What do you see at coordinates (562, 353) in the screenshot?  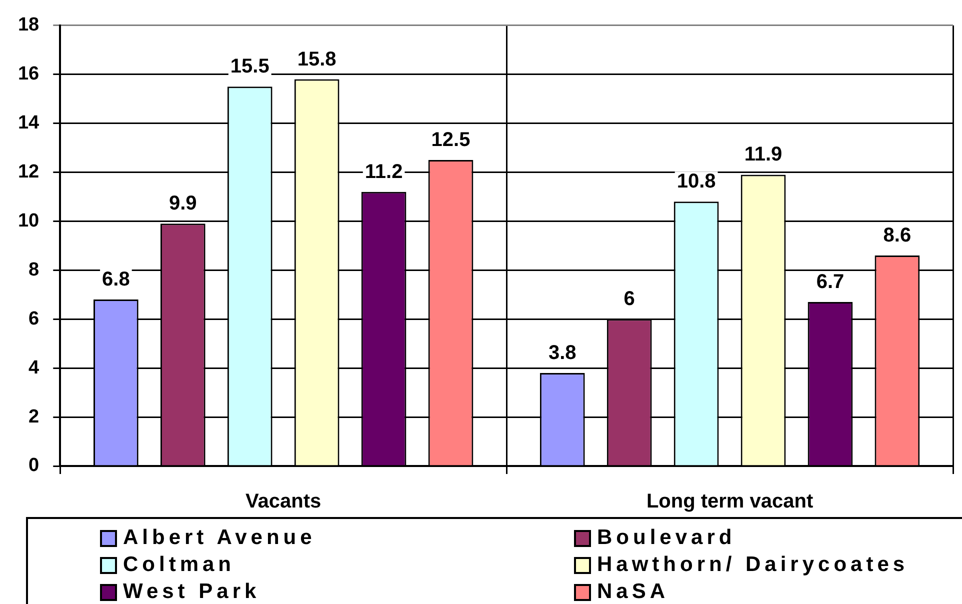 I see `data-label: 3.8` at bounding box center [562, 353].